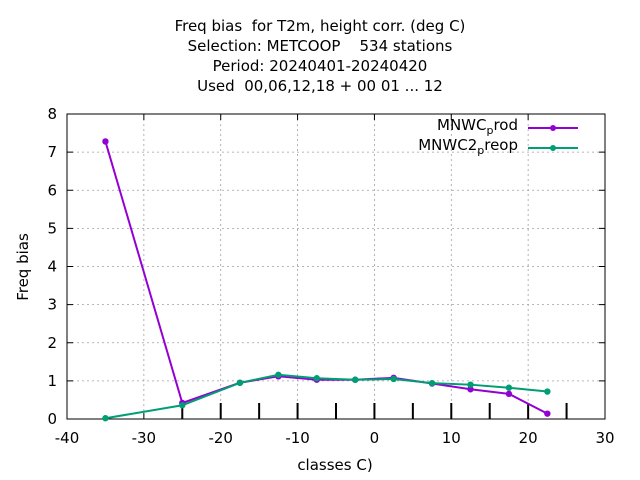  Describe the element at coordinates (52, 267) in the screenshot. I see `y-tick-label: 4` at that location.